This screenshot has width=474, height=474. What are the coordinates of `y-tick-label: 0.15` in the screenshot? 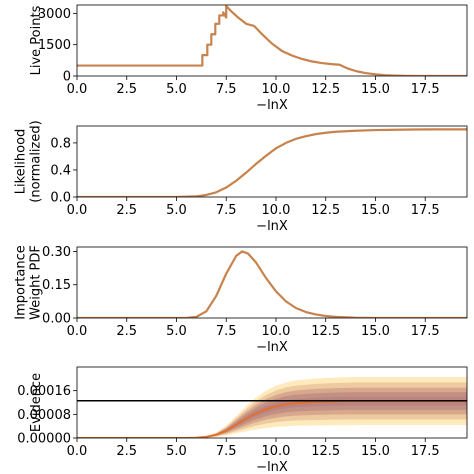 It's located at (56, 285).